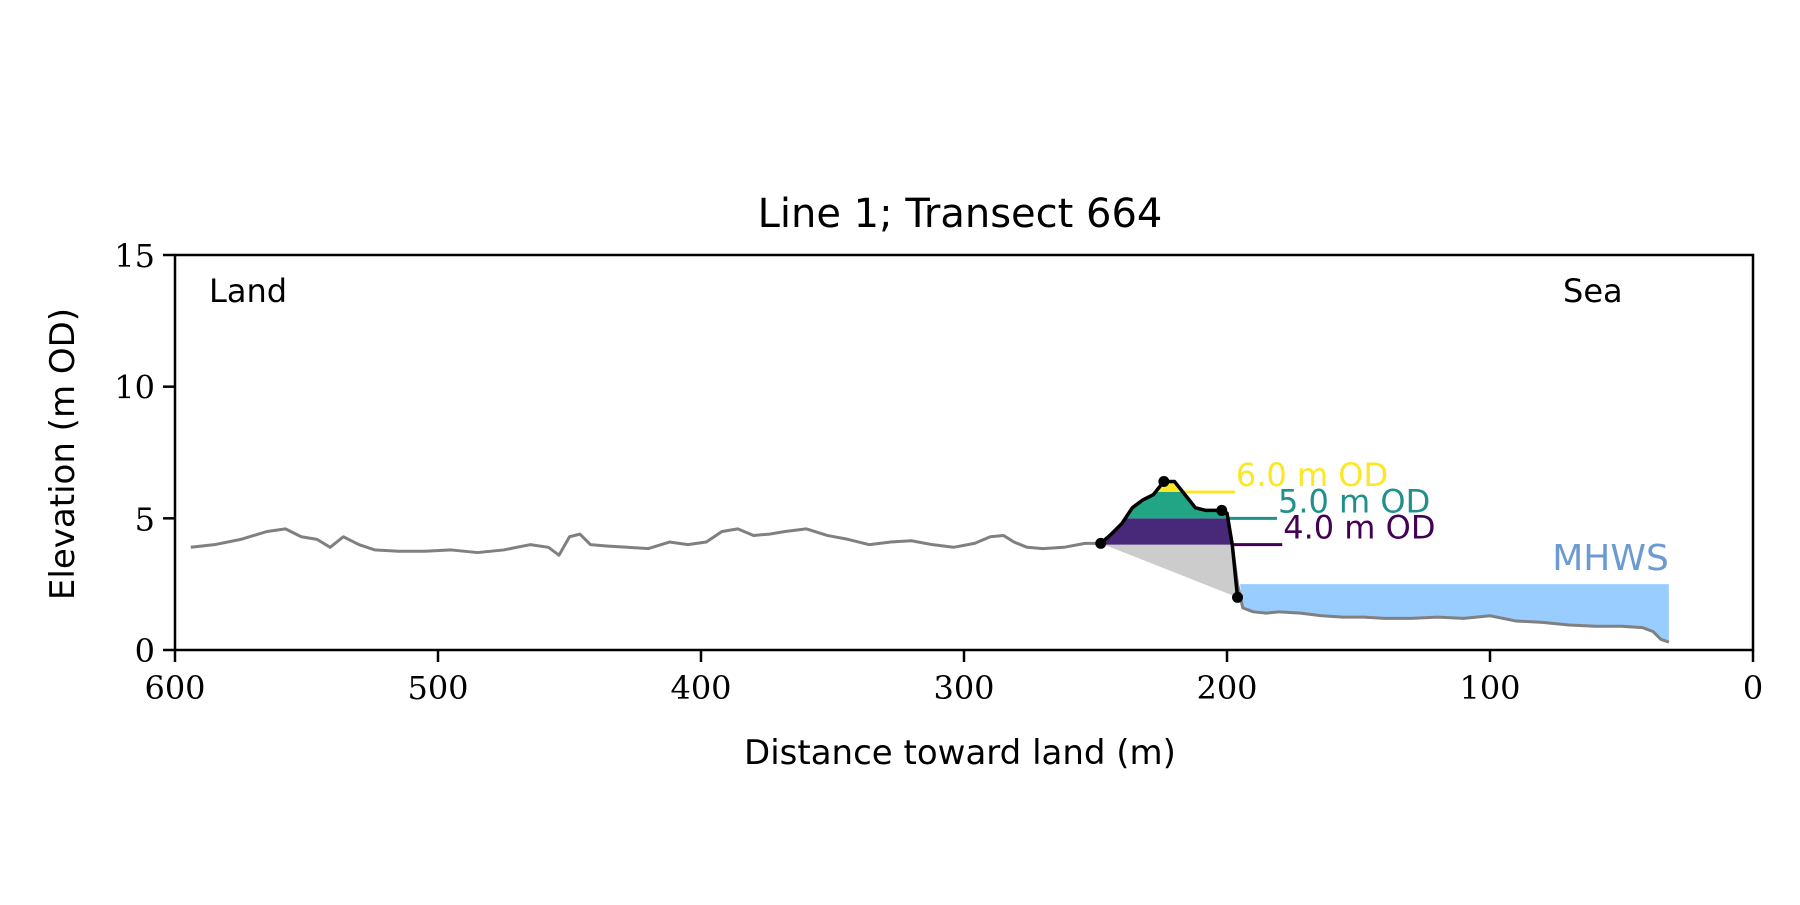 The height and width of the screenshot is (905, 1800). Describe the element at coordinates (134, 388) in the screenshot. I see `y-tick-label: 10` at that location.